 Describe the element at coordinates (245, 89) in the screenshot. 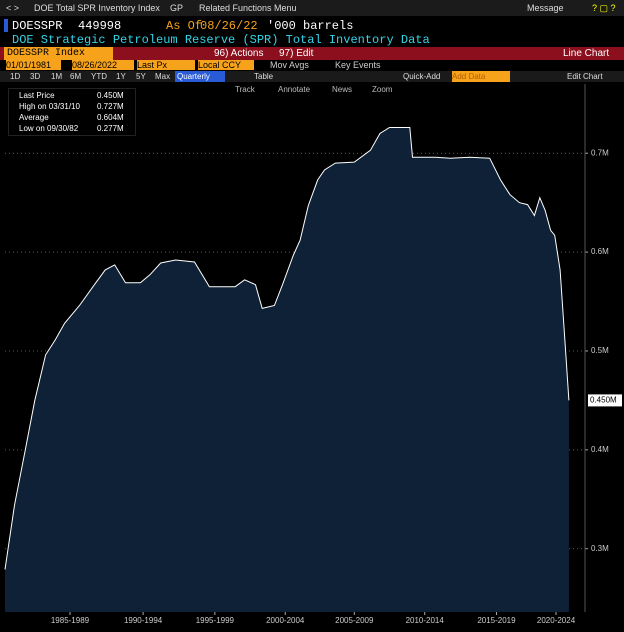

I see `chart-tool: Track` at that location.